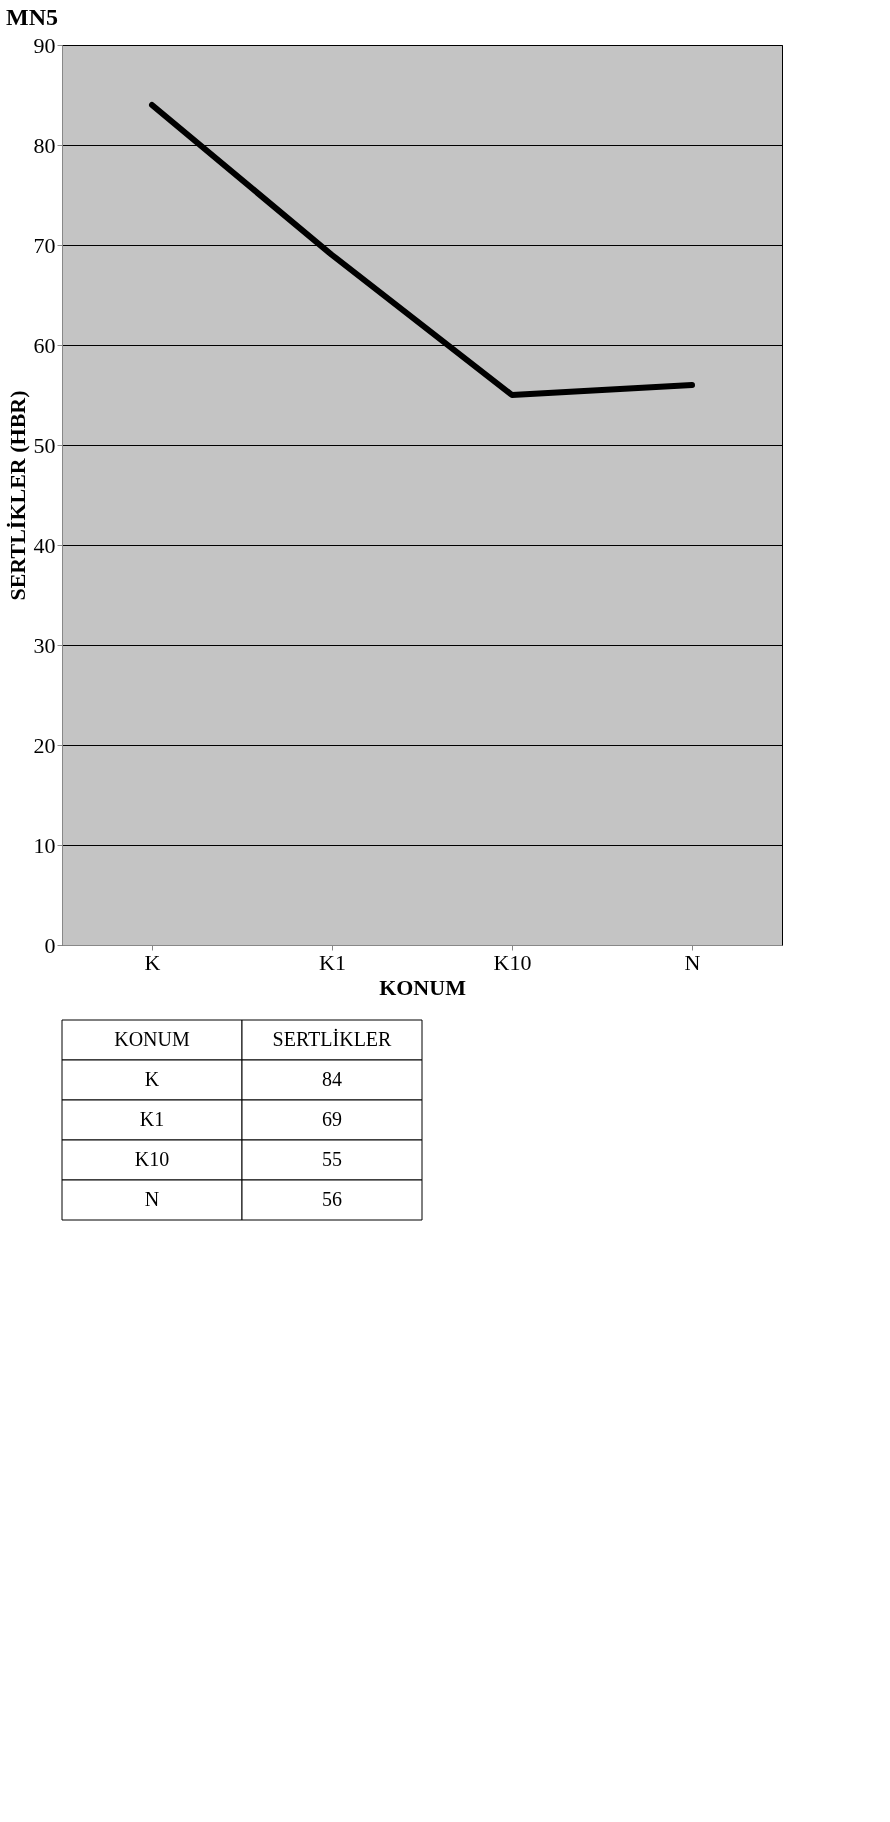 Image resolution: width=890 pixels, height=1822 pixels. I want to click on text: KONUM, so click(152, 1039).